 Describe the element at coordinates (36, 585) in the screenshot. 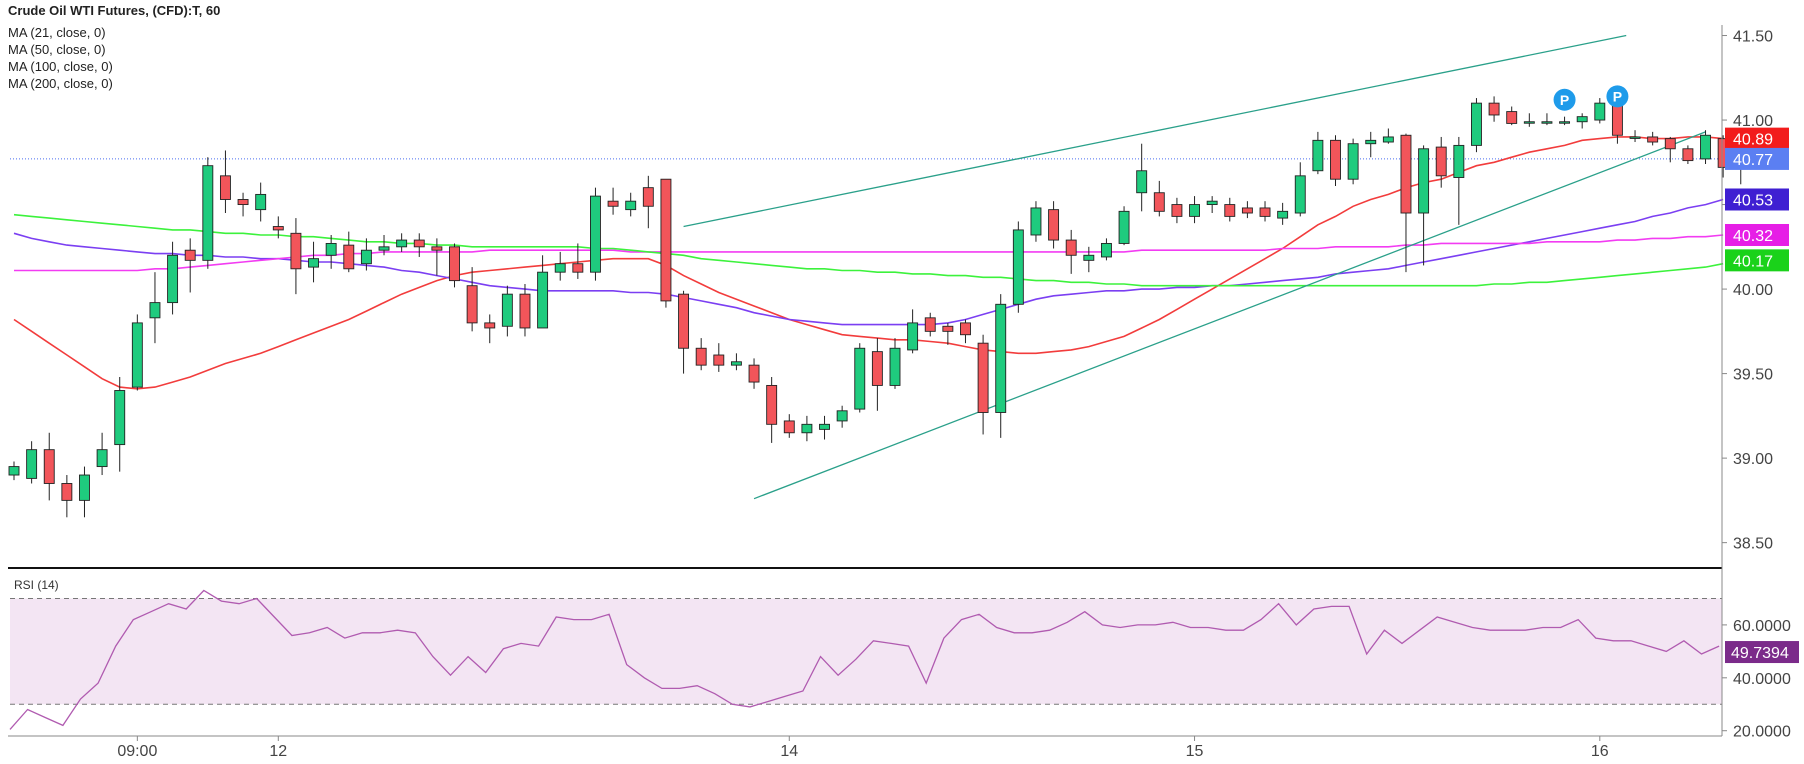

I see `rsi-title: RSI (14)` at that location.